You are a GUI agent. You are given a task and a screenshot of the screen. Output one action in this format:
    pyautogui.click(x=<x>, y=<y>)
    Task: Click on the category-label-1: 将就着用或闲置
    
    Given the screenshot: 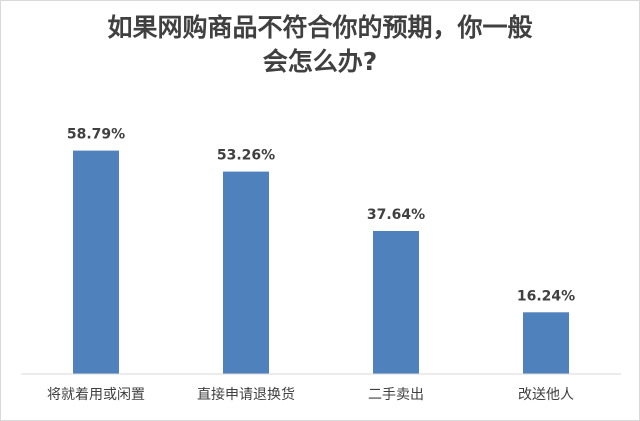 What is the action you would take?
    pyautogui.click(x=96, y=395)
    